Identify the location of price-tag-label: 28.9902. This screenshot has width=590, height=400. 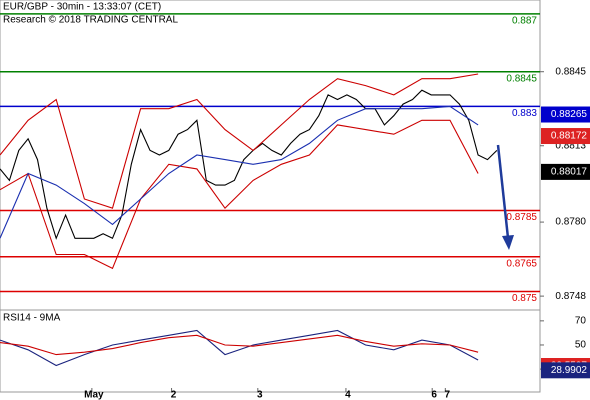
(569, 370).